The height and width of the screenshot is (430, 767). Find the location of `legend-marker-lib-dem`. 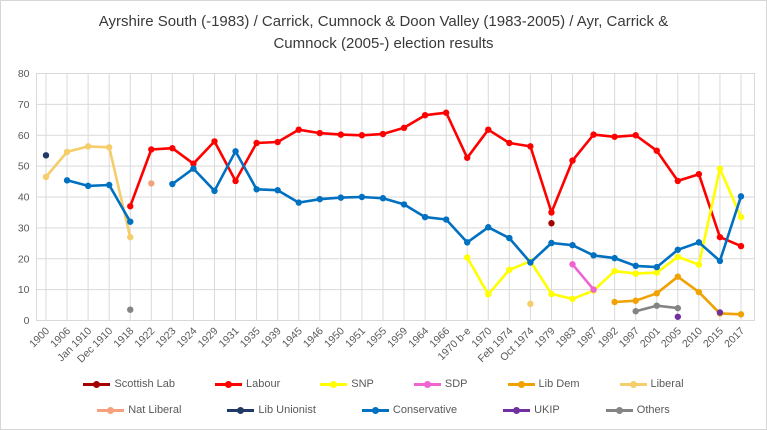

legend-marker-lib-dem is located at coordinates (521, 384).